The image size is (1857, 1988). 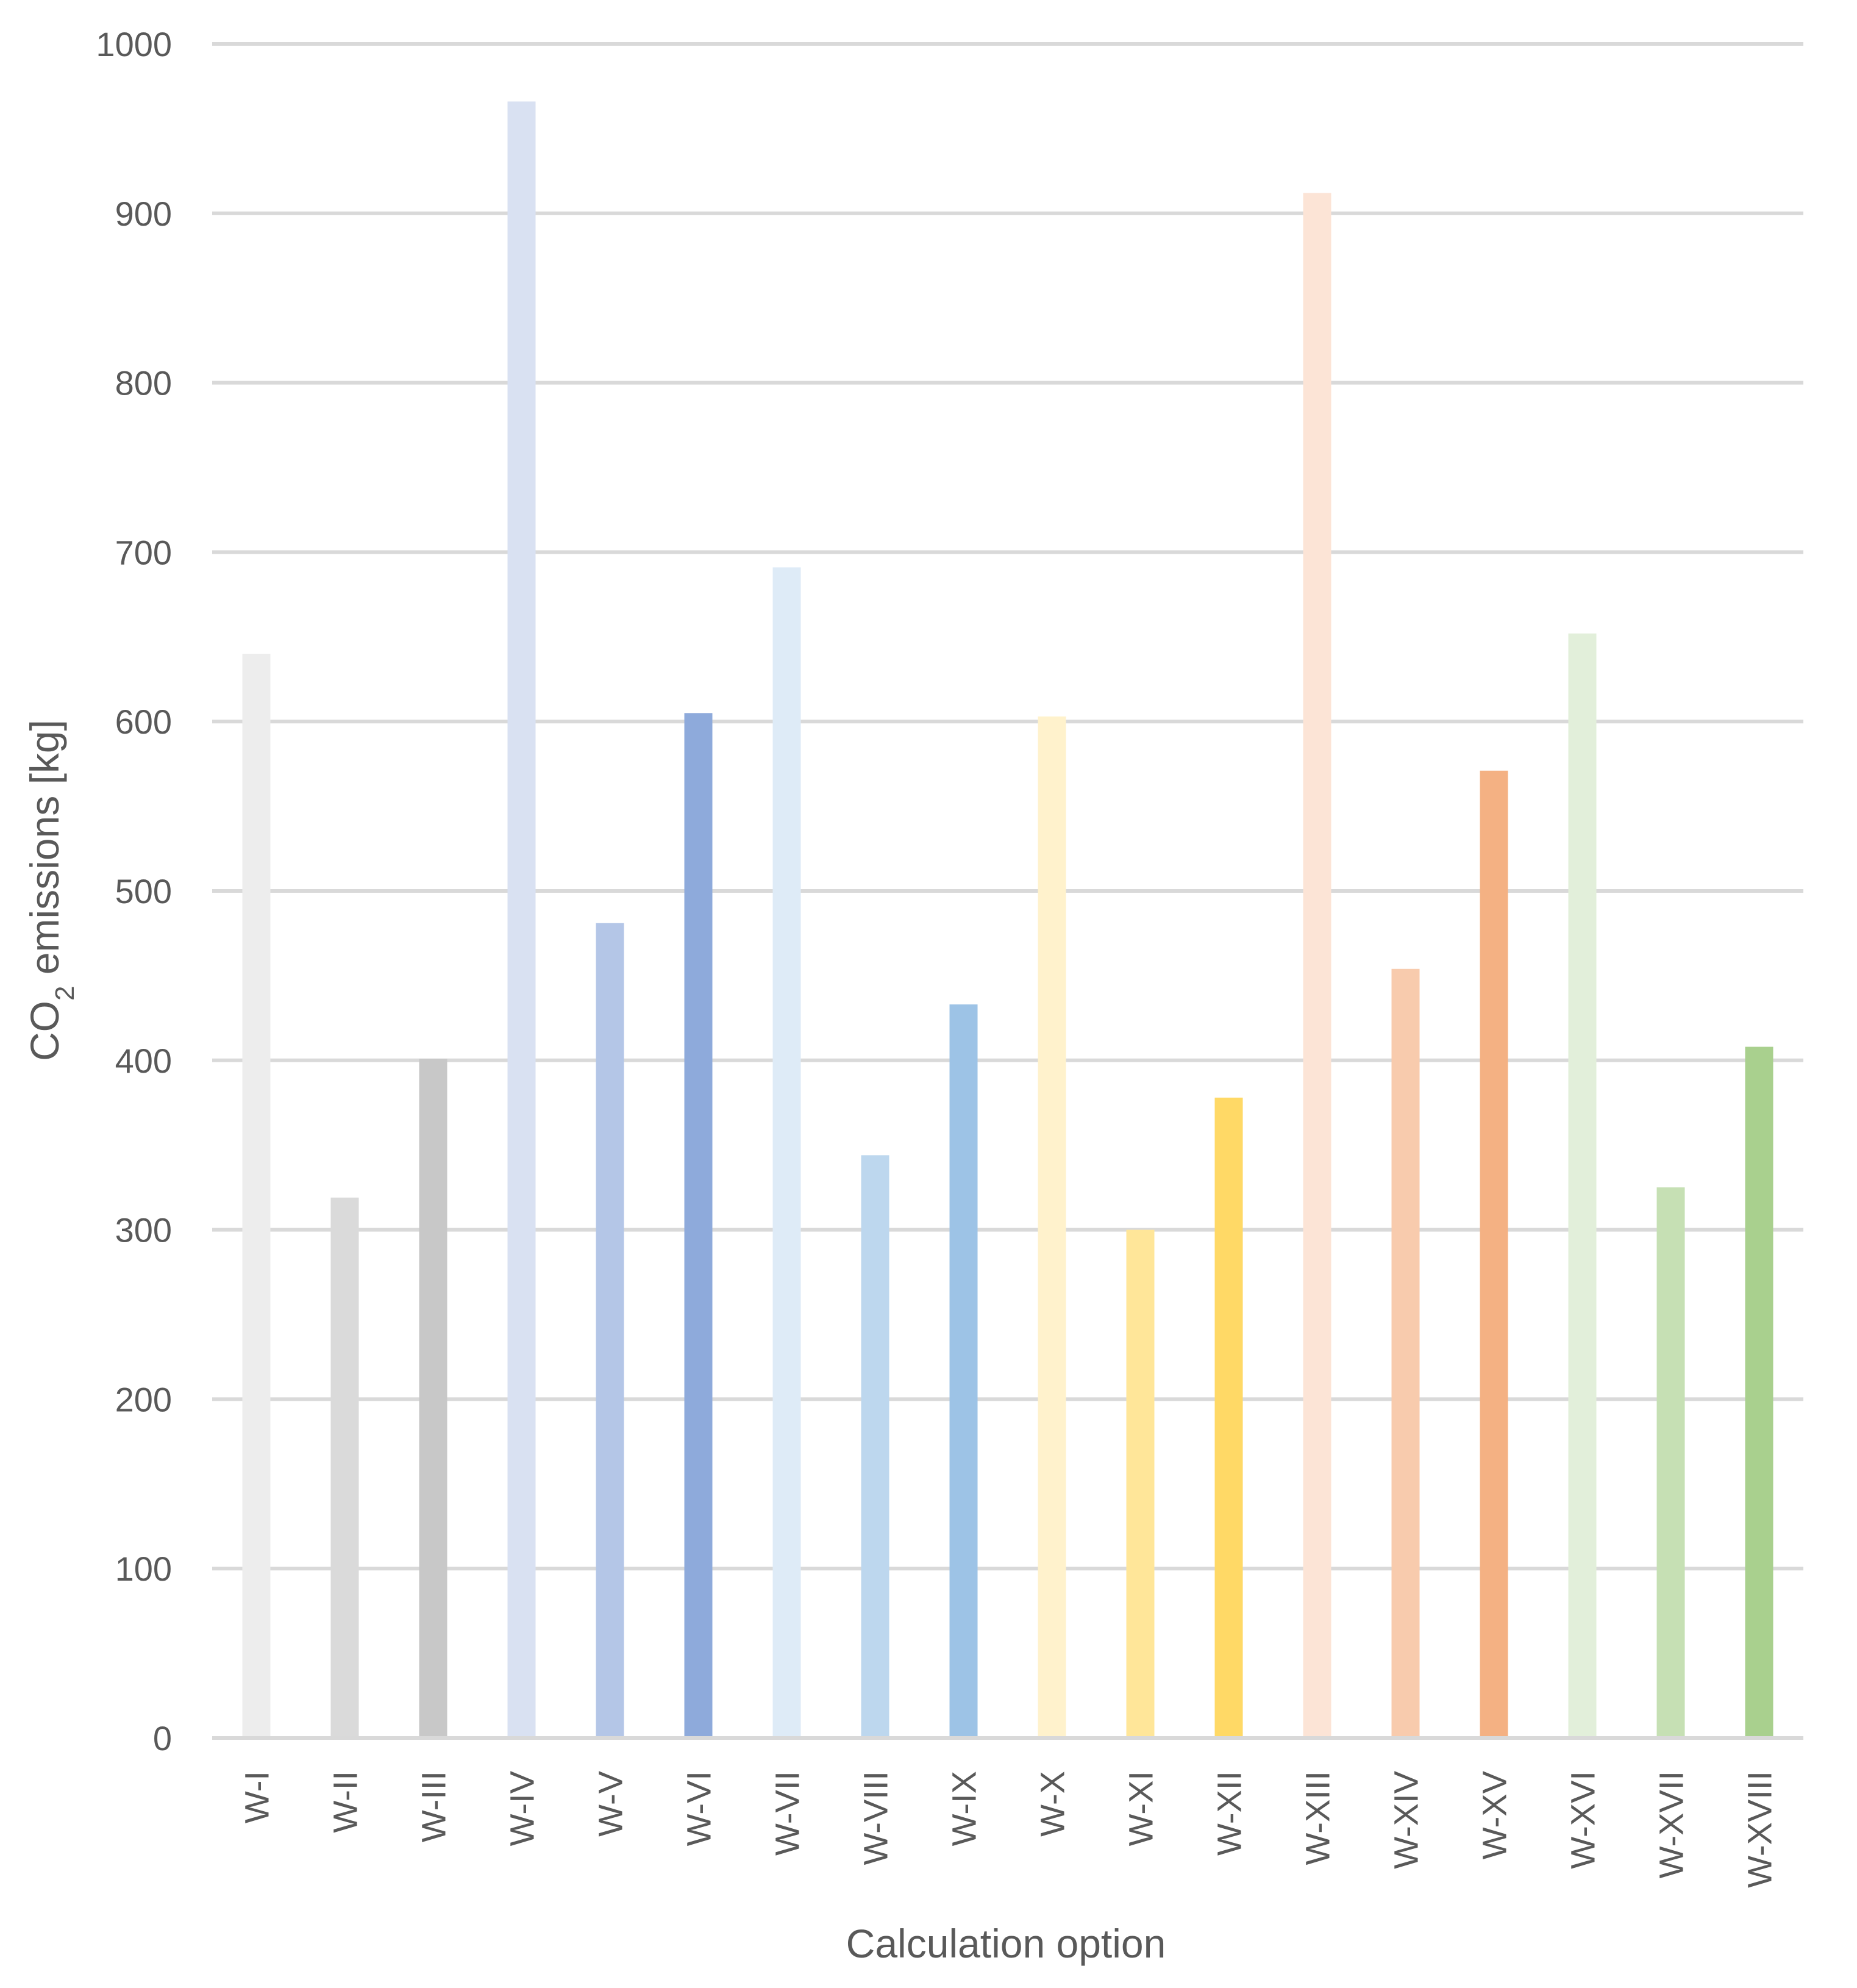 I want to click on x-tick-label: W-VI, so click(x=699, y=1808).